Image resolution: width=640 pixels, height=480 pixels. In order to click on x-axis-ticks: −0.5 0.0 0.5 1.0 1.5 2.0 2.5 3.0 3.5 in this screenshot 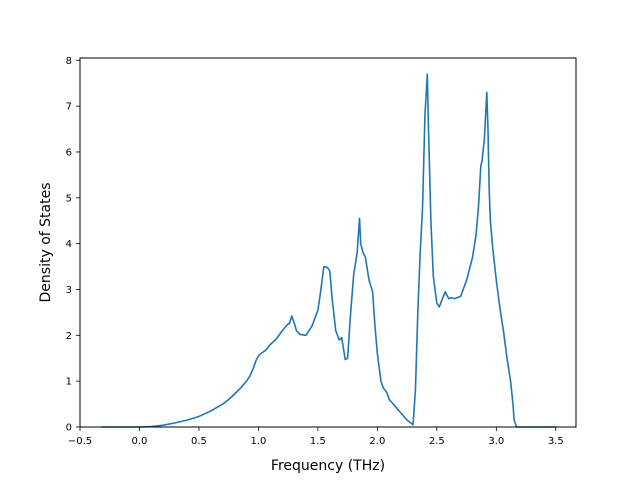, I will do `click(316, 437)`.